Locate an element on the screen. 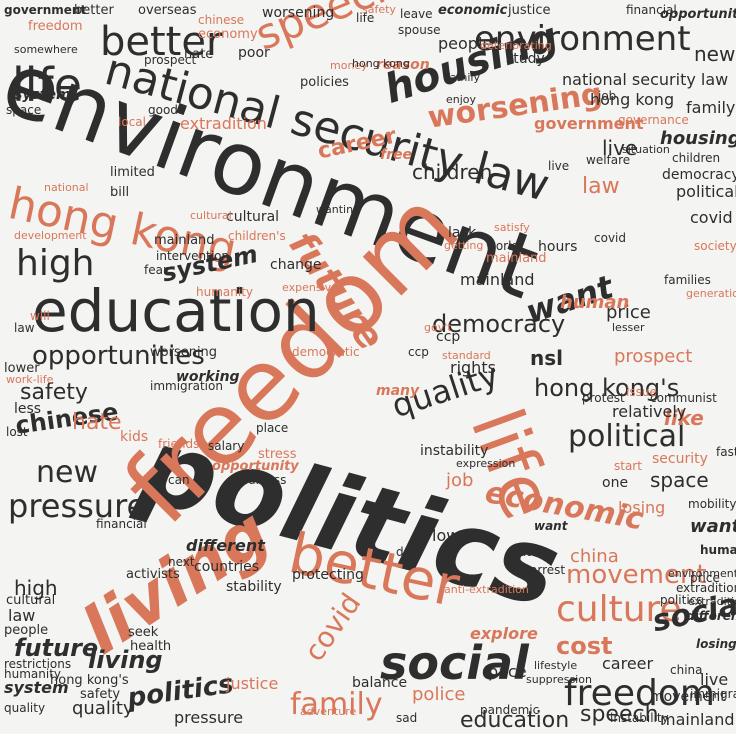 The width and height of the screenshot is (736, 734). word-one: one is located at coordinates (615, 483).